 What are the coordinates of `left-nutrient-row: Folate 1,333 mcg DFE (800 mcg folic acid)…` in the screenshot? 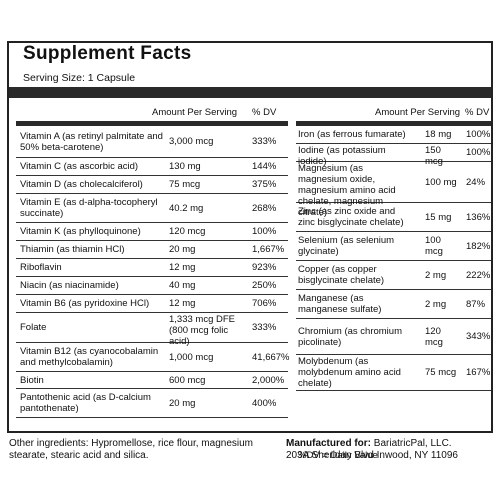 It's located at (152, 330).